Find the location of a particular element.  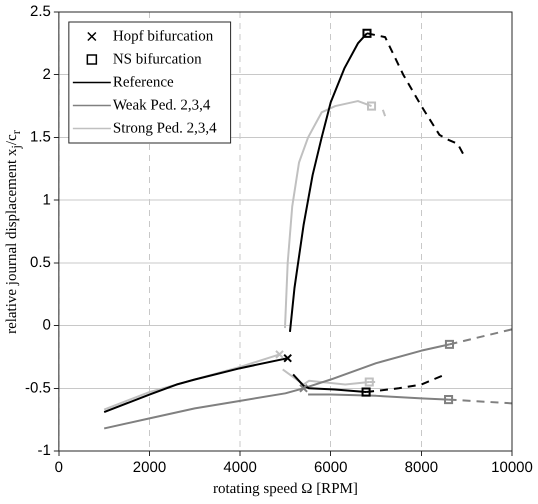

y-tick-label: -1 is located at coordinates (44, 451).